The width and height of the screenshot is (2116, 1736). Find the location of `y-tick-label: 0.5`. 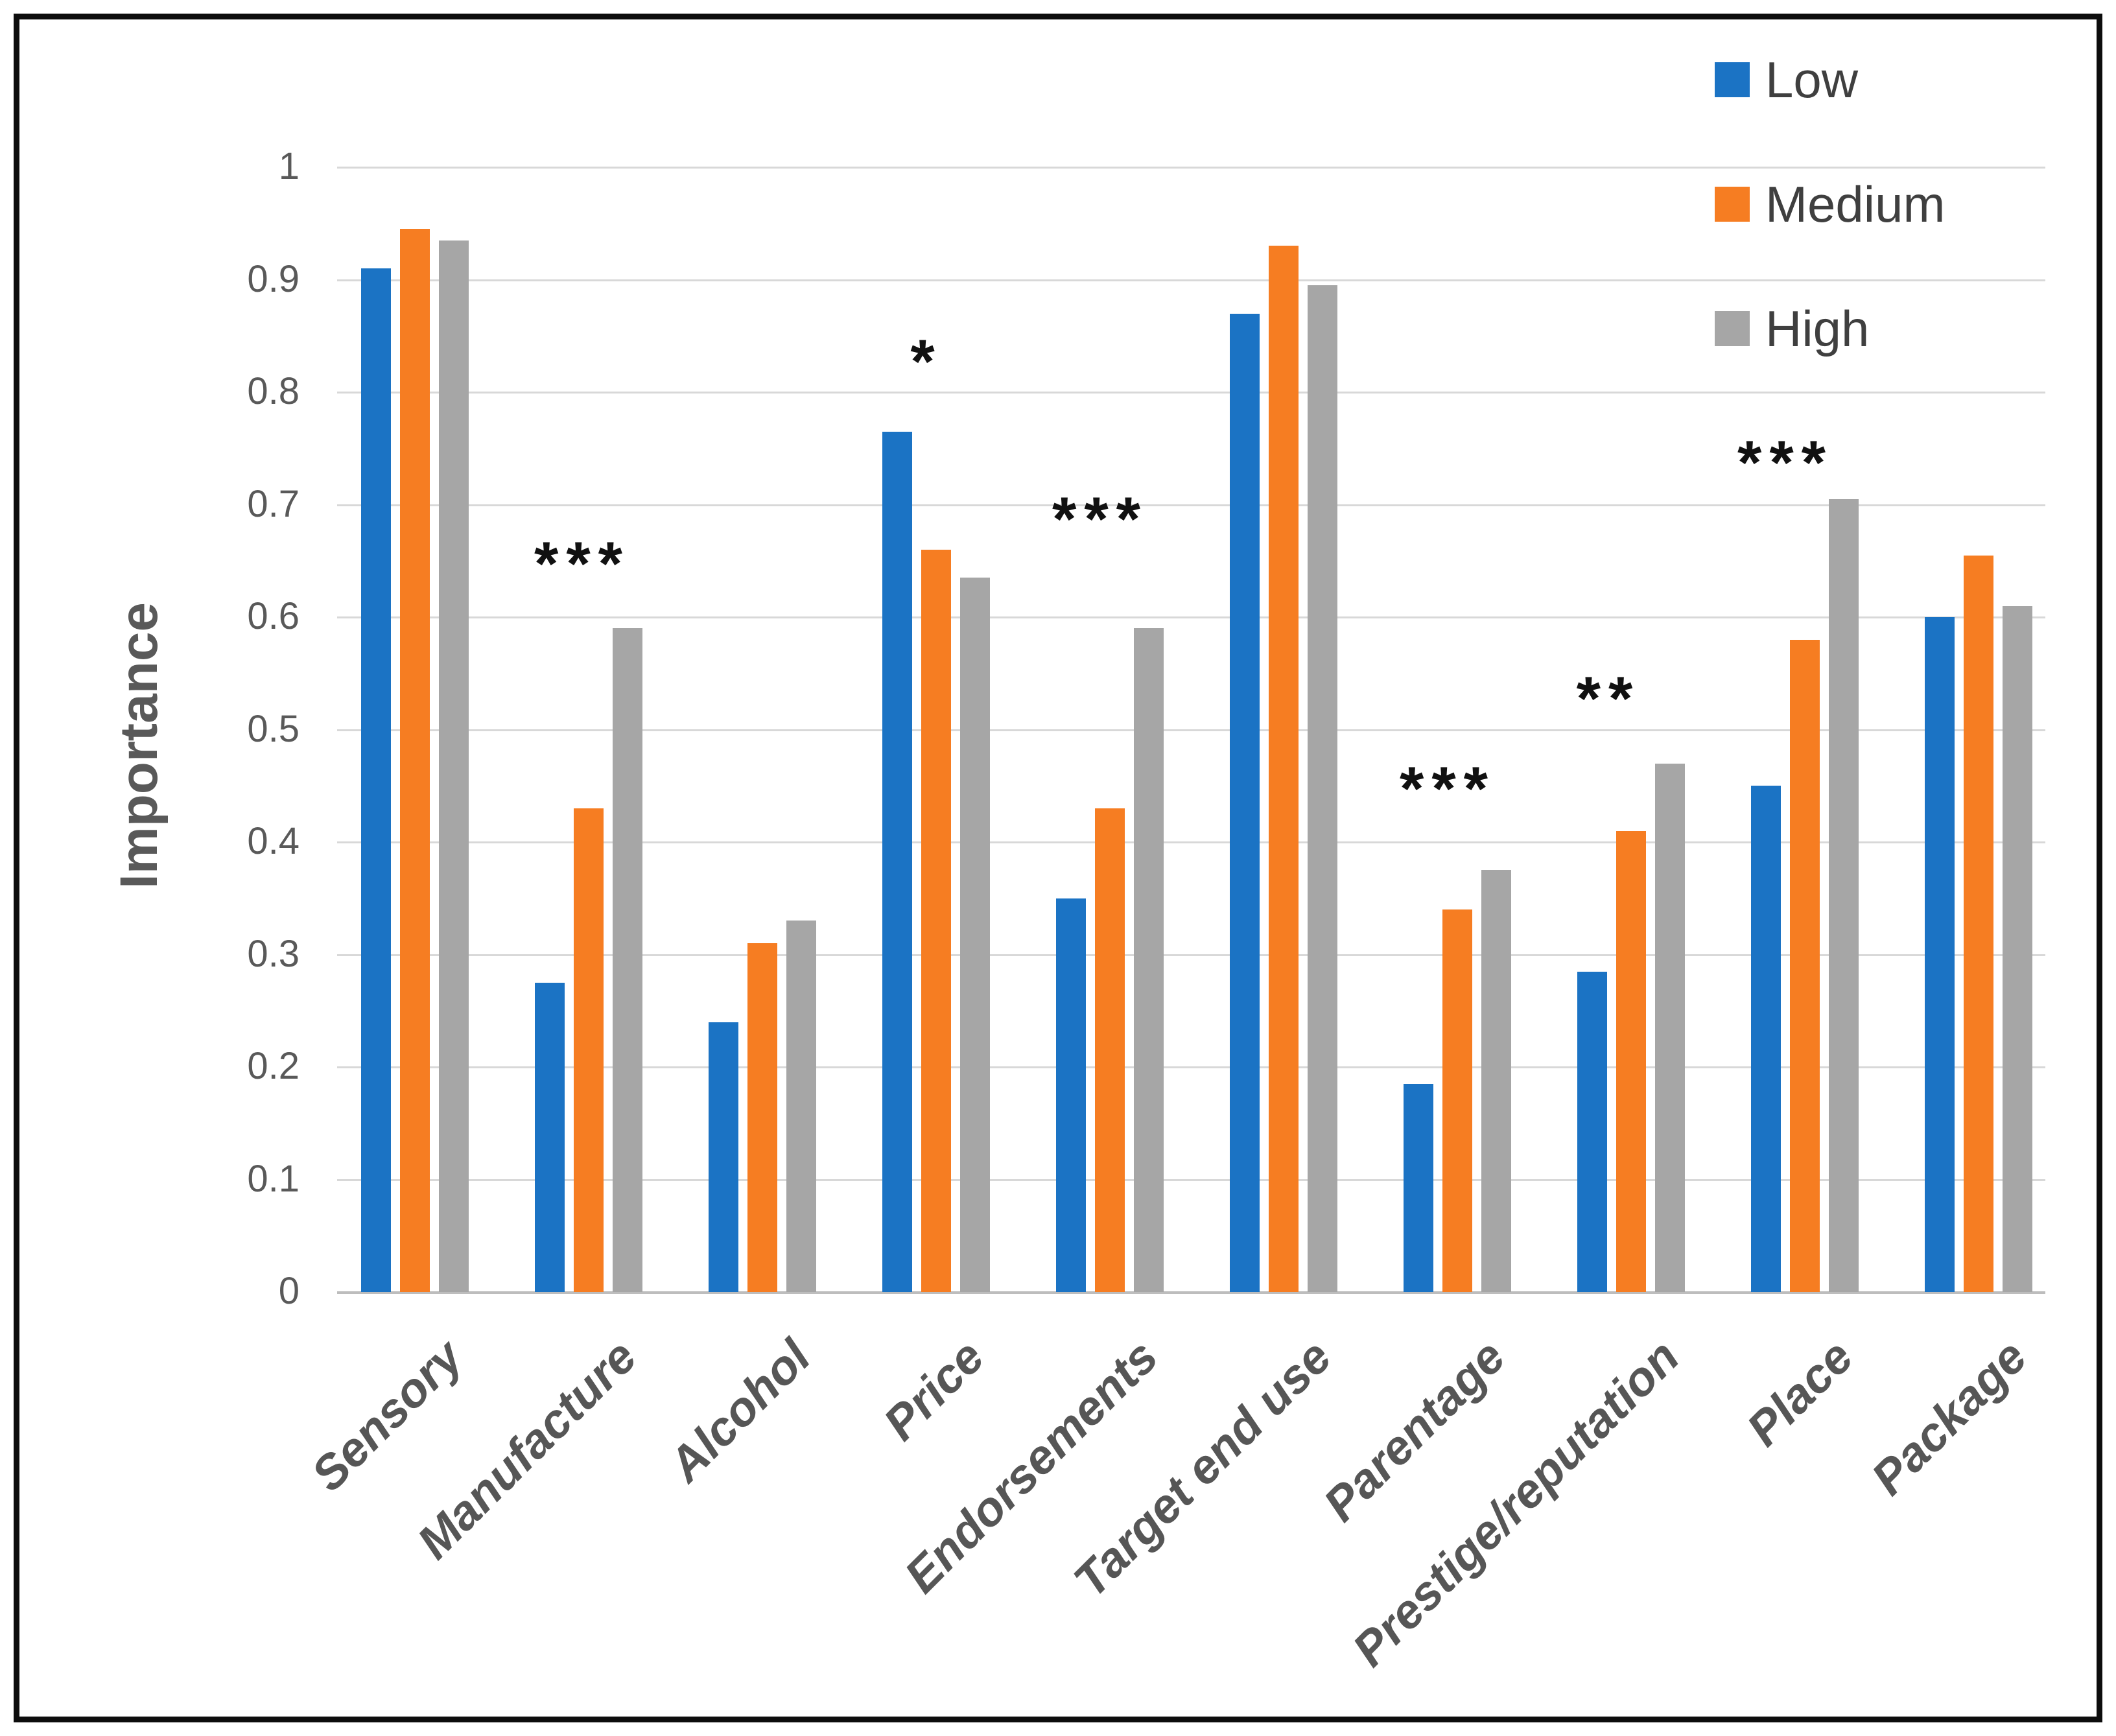

y-tick-label: 0.5 is located at coordinates (274, 728).